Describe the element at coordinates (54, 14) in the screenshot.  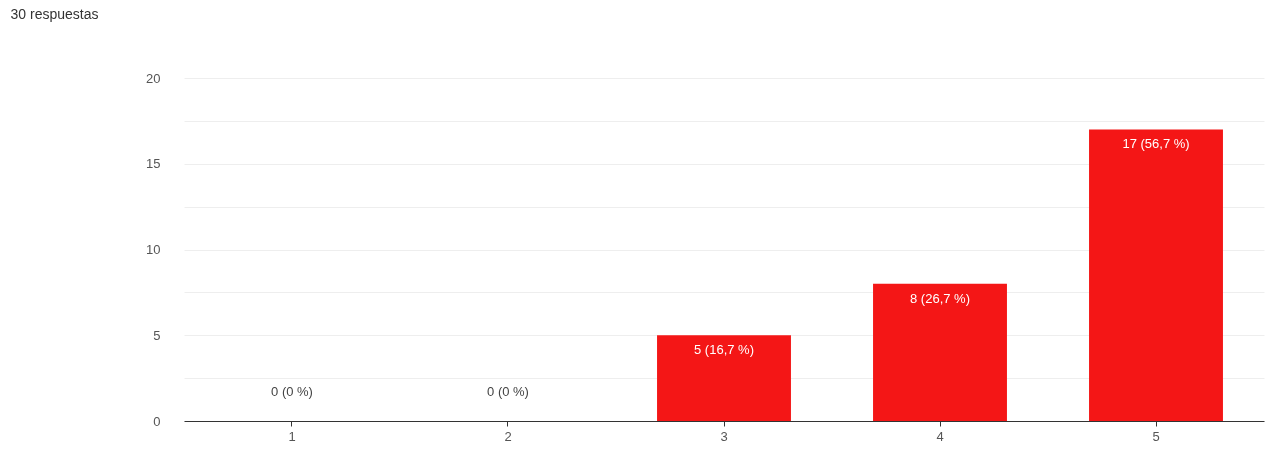
I see `text: 30 respuestas` at that location.